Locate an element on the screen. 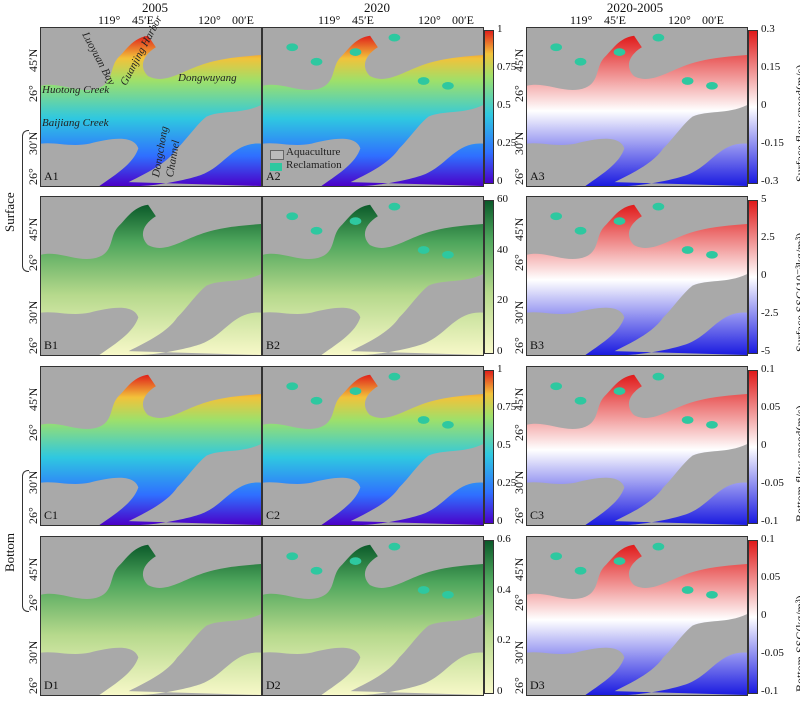 The width and height of the screenshot is (800, 701). label-huotong: Huotong Creek is located at coordinates (76, 90).